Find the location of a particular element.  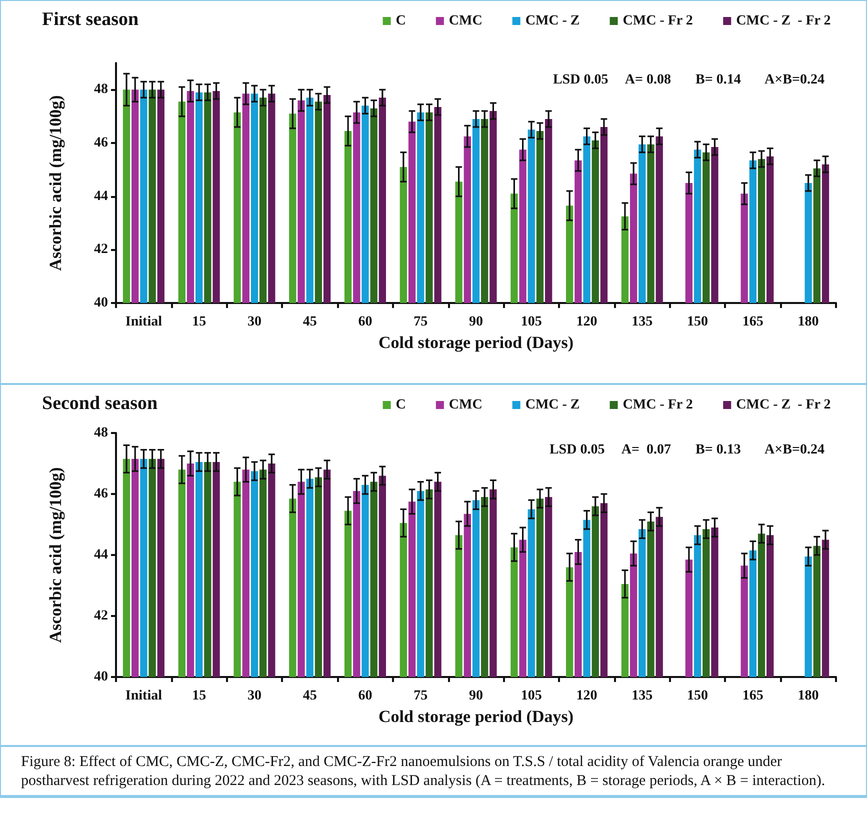

chart-title: Second season is located at coordinates (100, 403).